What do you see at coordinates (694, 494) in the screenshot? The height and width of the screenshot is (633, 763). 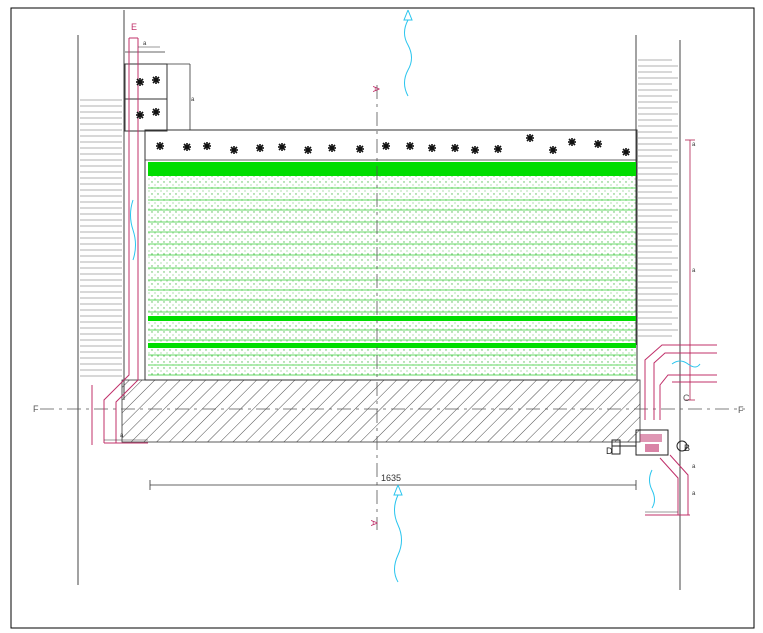 I see `dim-text-6: a` at bounding box center [694, 494].